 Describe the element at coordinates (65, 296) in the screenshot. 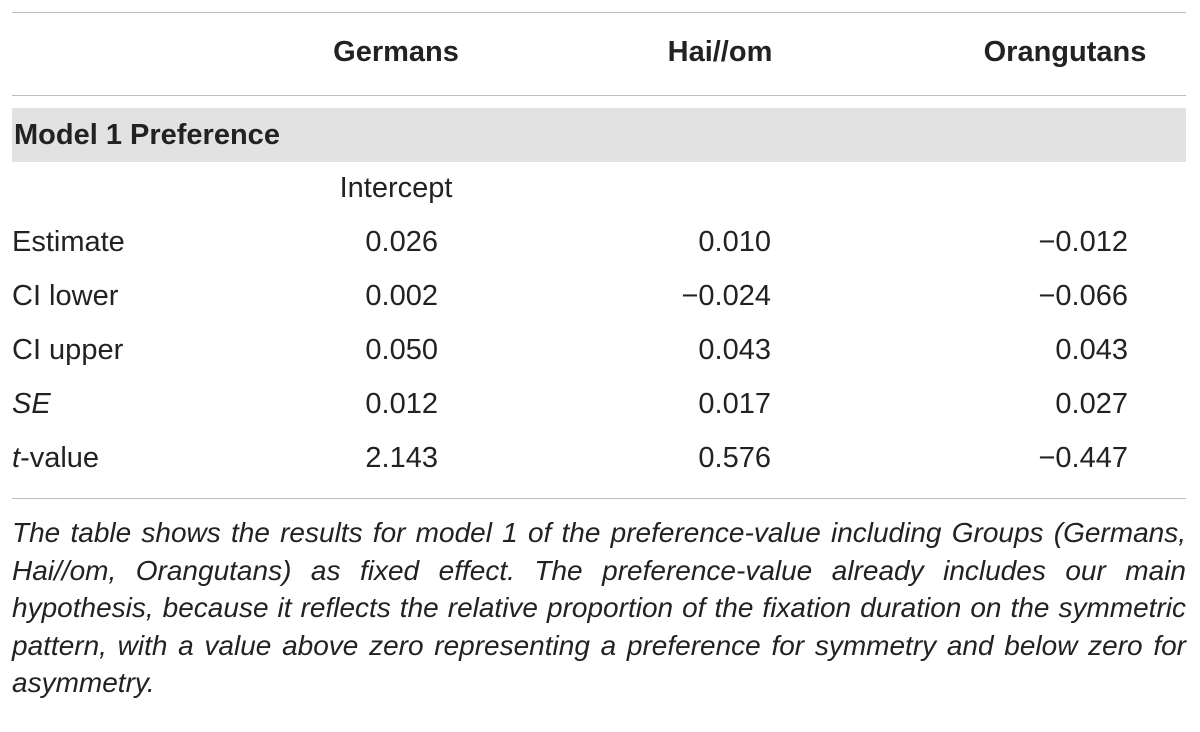

I see `row-label: CI lower` at that location.